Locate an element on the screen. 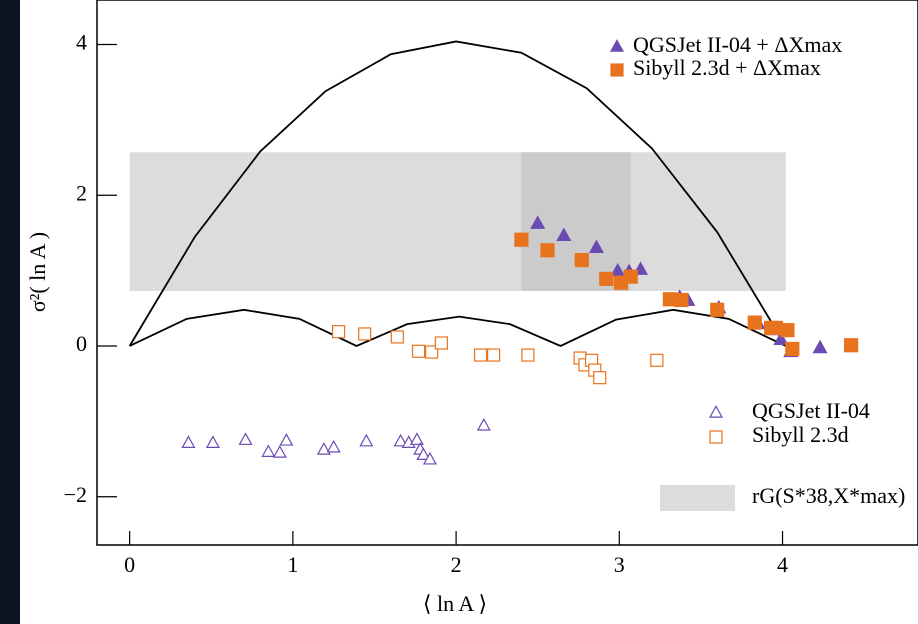 This screenshot has width=918, height=624. legend-label: QGSJet II-04 is located at coordinates (811, 410).